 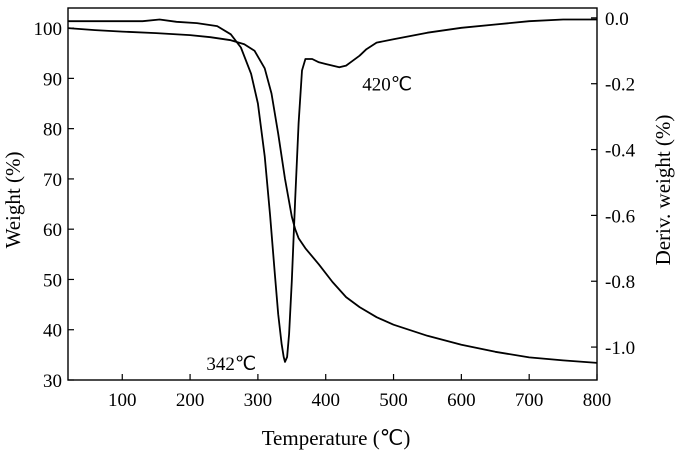 What do you see at coordinates (461, 400) in the screenshot?
I see `x-tick-label: 600` at bounding box center [461, 400].